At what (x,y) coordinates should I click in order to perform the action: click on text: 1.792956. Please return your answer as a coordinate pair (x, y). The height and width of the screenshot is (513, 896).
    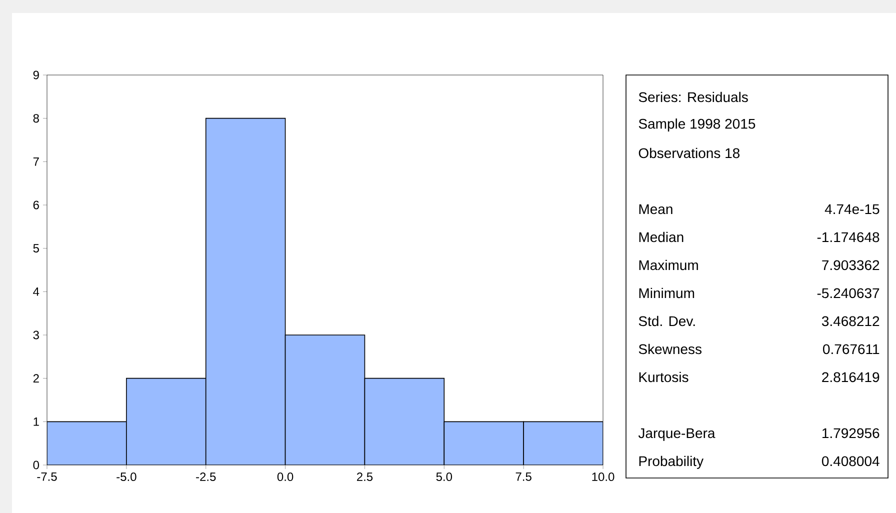
    Looking at the image, I should click on (851, 433).